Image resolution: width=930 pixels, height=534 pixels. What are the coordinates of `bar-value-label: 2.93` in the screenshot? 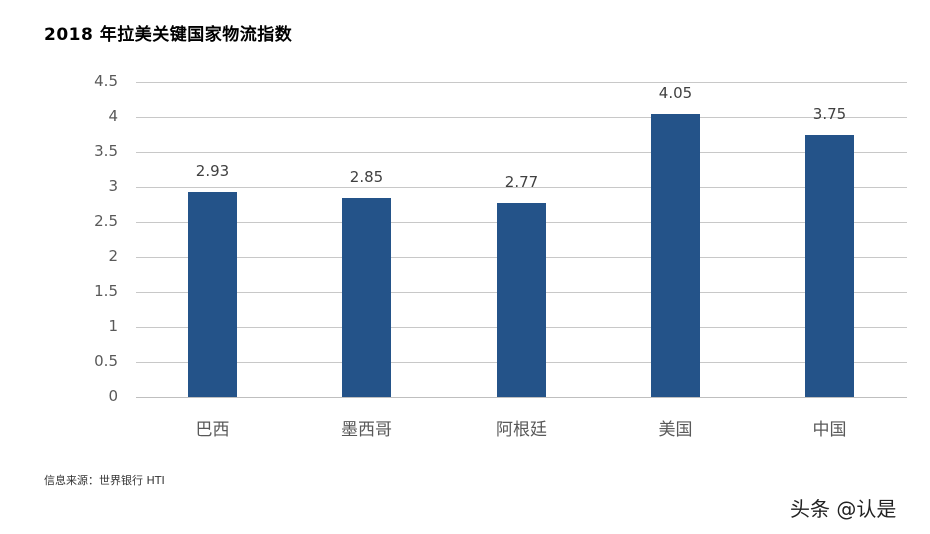 It's located at (212, 171).